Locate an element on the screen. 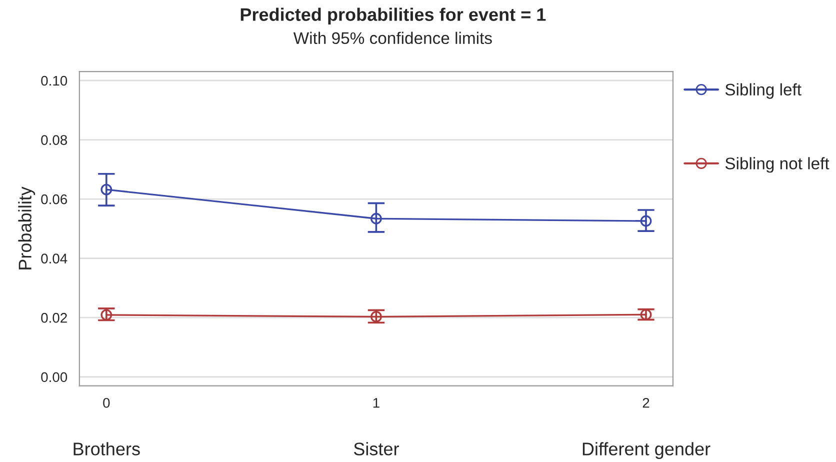 The image size is (836, 462). y-tick-label: 0.00 is located at coordinates (54, 377).